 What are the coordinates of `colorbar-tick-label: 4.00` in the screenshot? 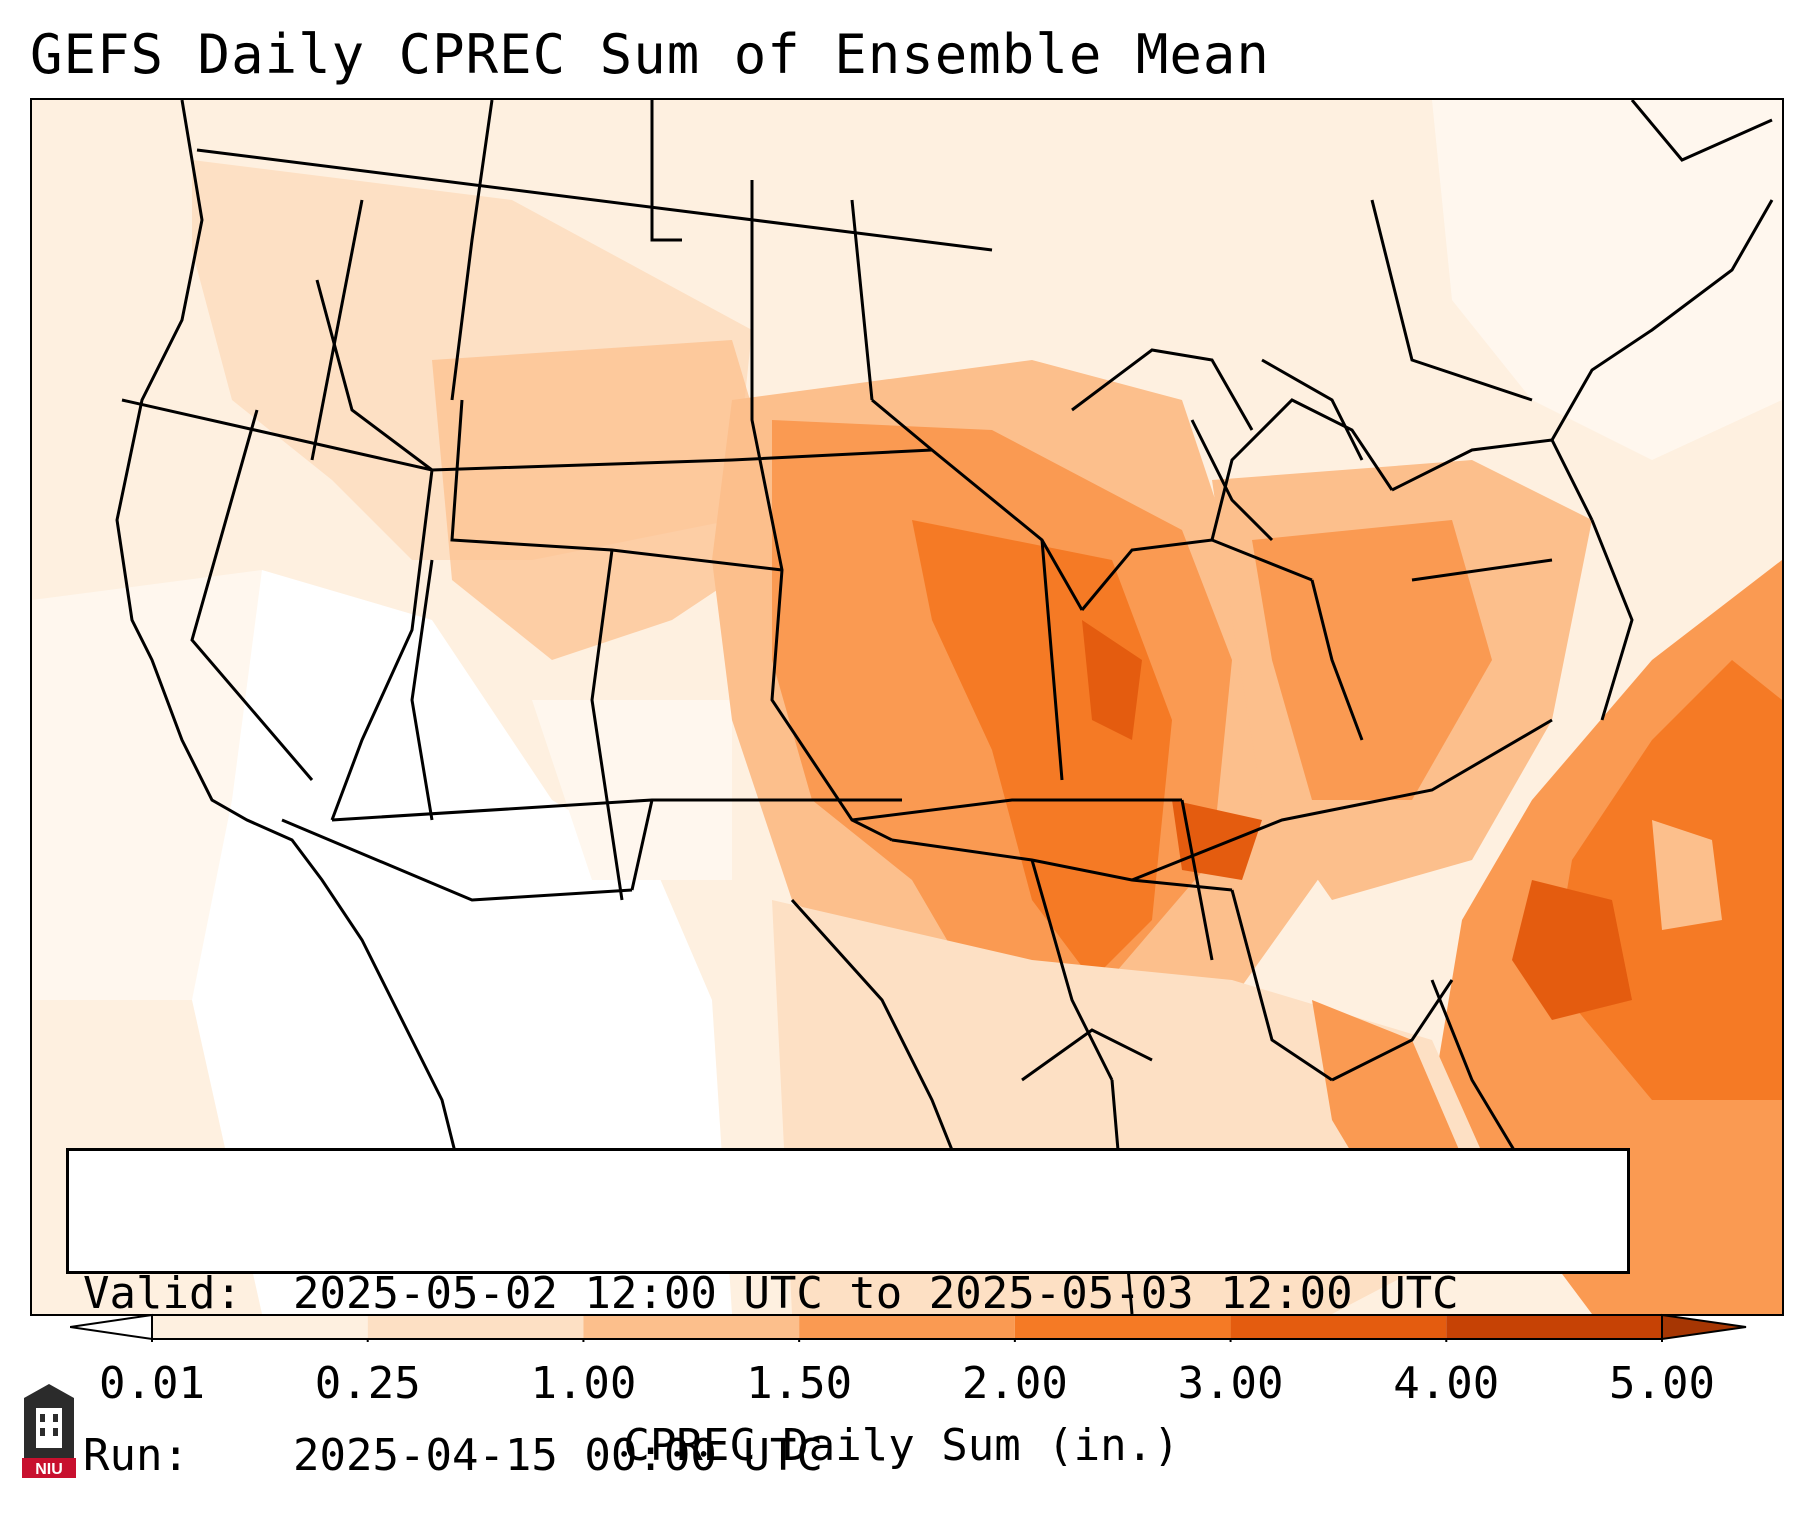 It's located at (1446, 1383).